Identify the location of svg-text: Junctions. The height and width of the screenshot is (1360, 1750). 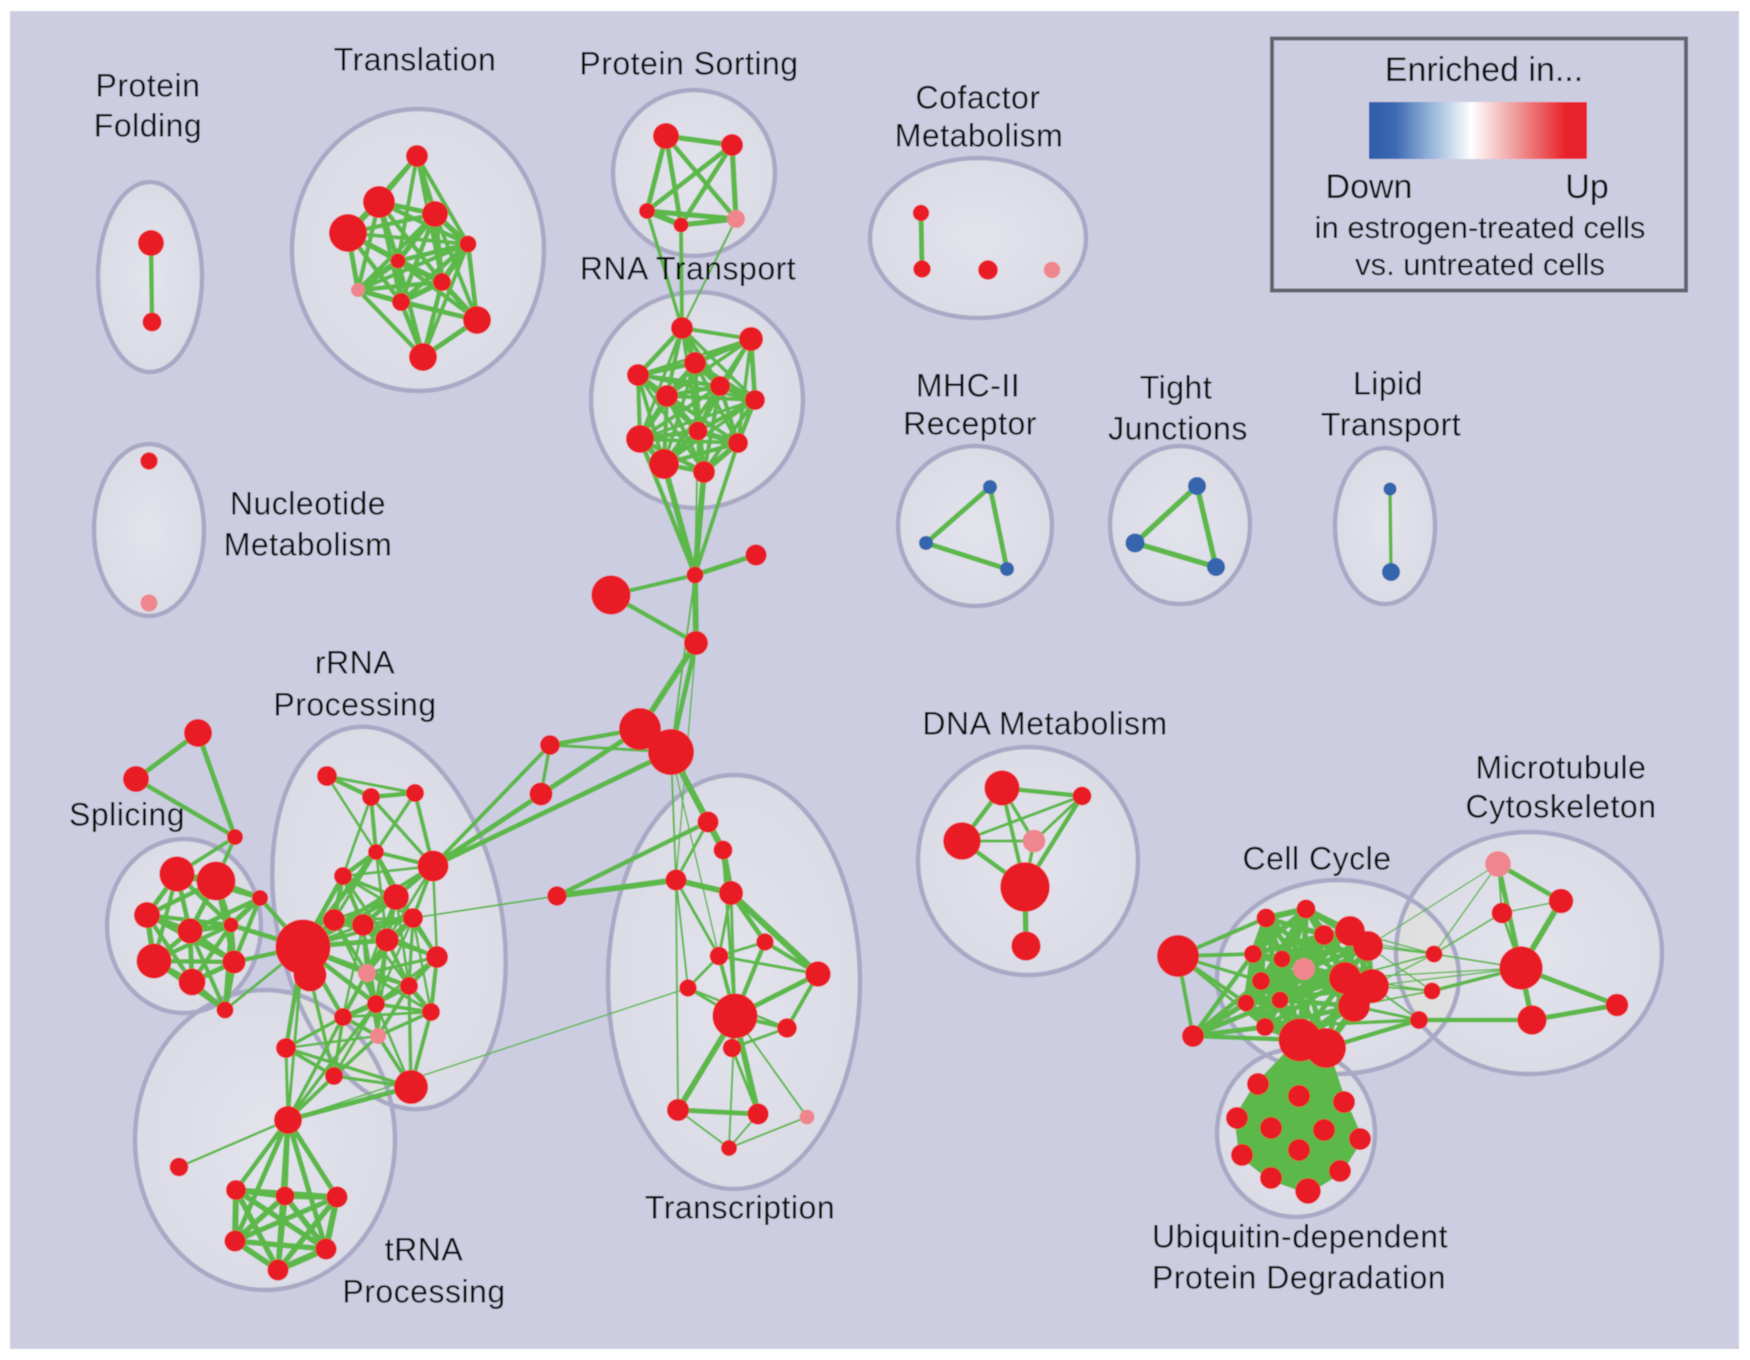
(1178, 428).